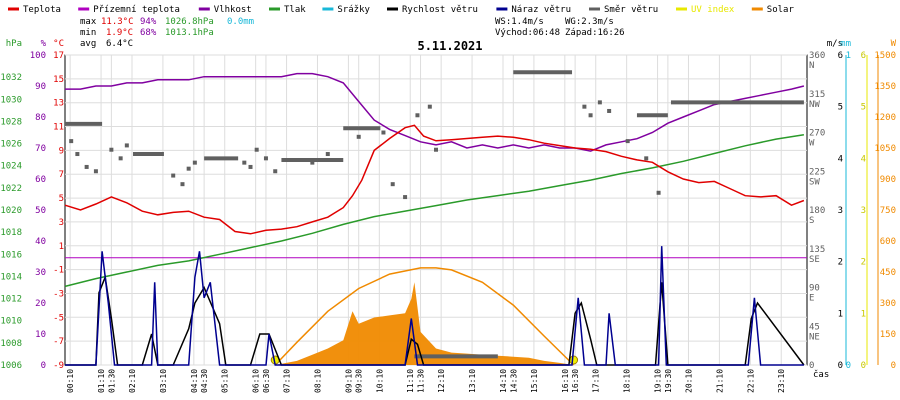  Describe the element at coordinates (119, 33) in the screenshot. I see `stats-min-temp: 1.9°C` at that location.